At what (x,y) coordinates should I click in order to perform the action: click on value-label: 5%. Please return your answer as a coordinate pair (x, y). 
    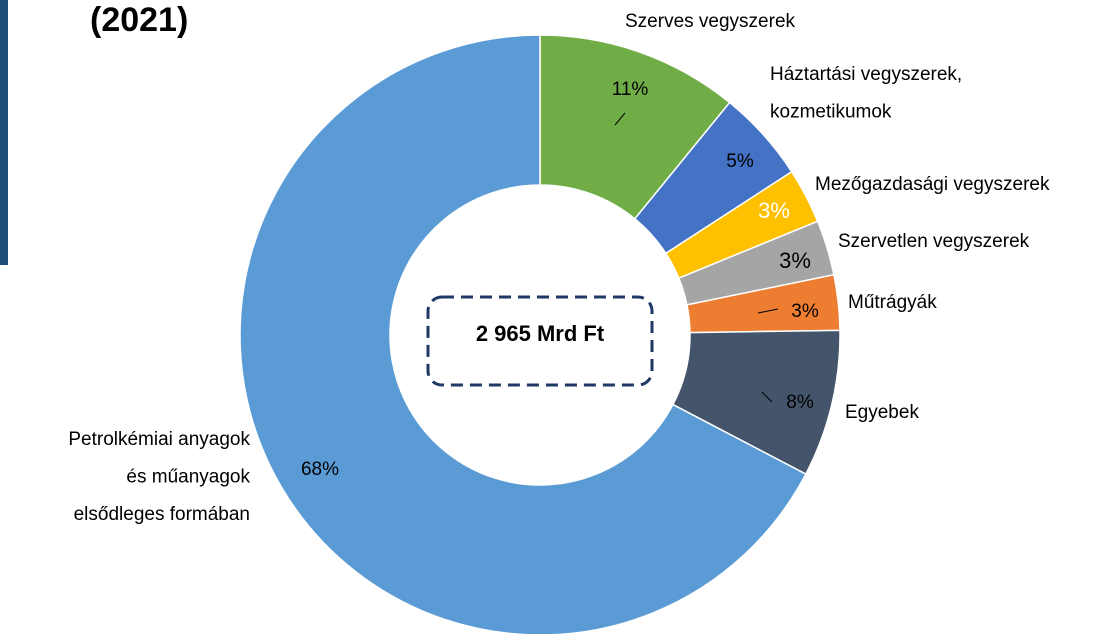
    Looking at the image, I should click on (740, 161).